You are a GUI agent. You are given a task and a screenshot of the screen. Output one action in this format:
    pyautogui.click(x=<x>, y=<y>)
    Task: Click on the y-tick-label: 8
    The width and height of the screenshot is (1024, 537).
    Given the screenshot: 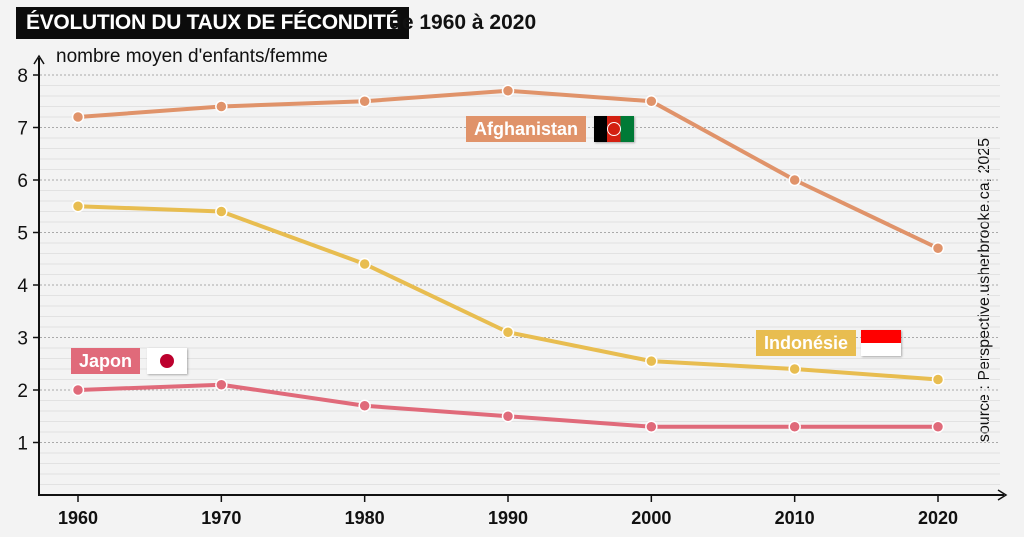 What is the action you would take?
    pyautogui.click(x=22, y=76)
    